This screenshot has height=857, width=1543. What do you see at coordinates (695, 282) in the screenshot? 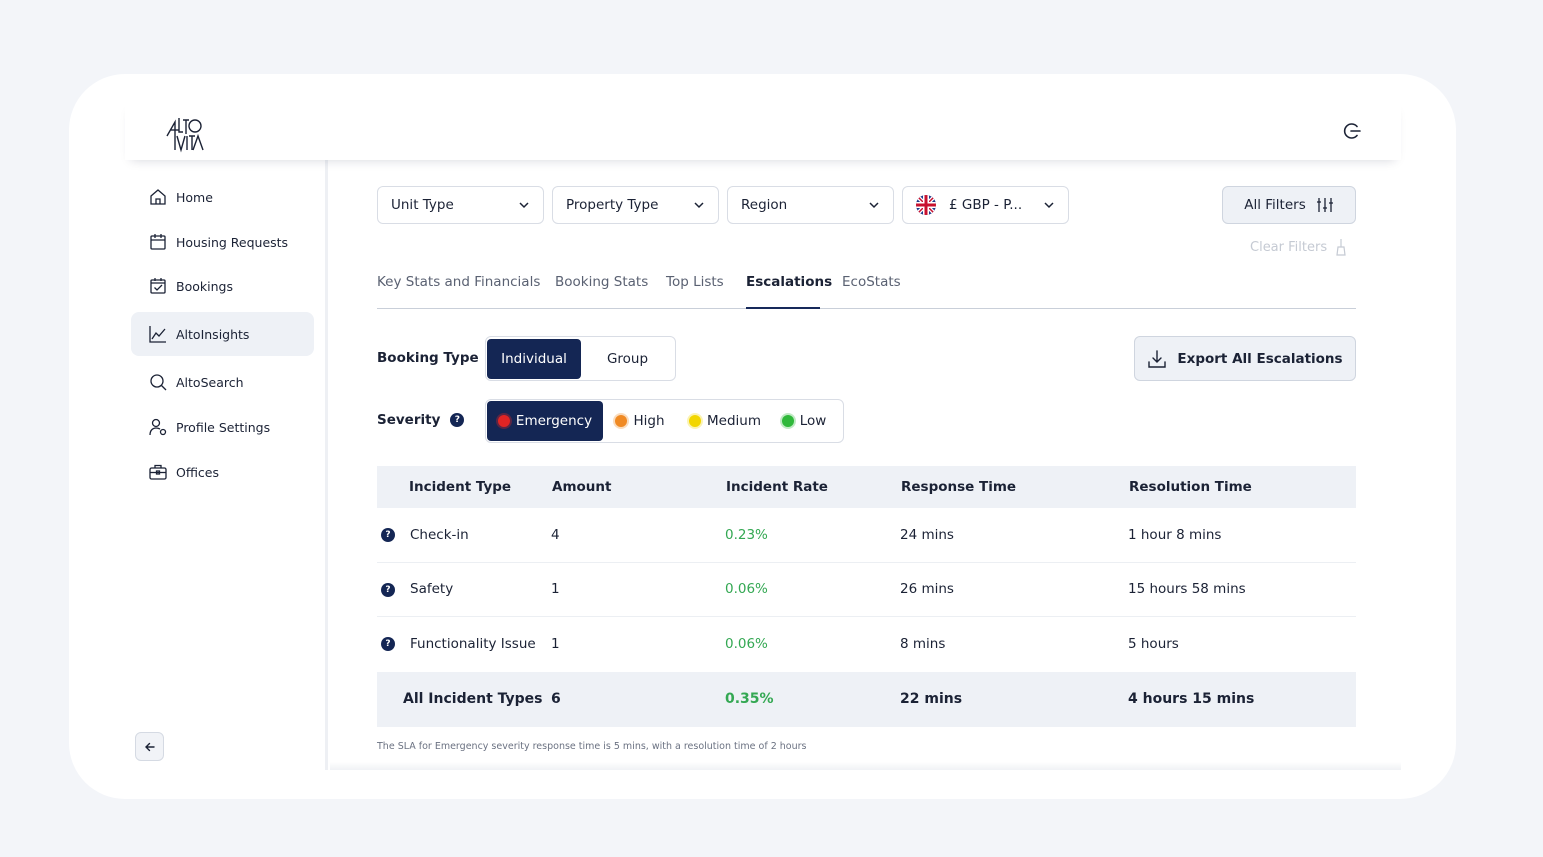
I see `tab-top-lists: Top Lists` at bounding box center [695, 282].